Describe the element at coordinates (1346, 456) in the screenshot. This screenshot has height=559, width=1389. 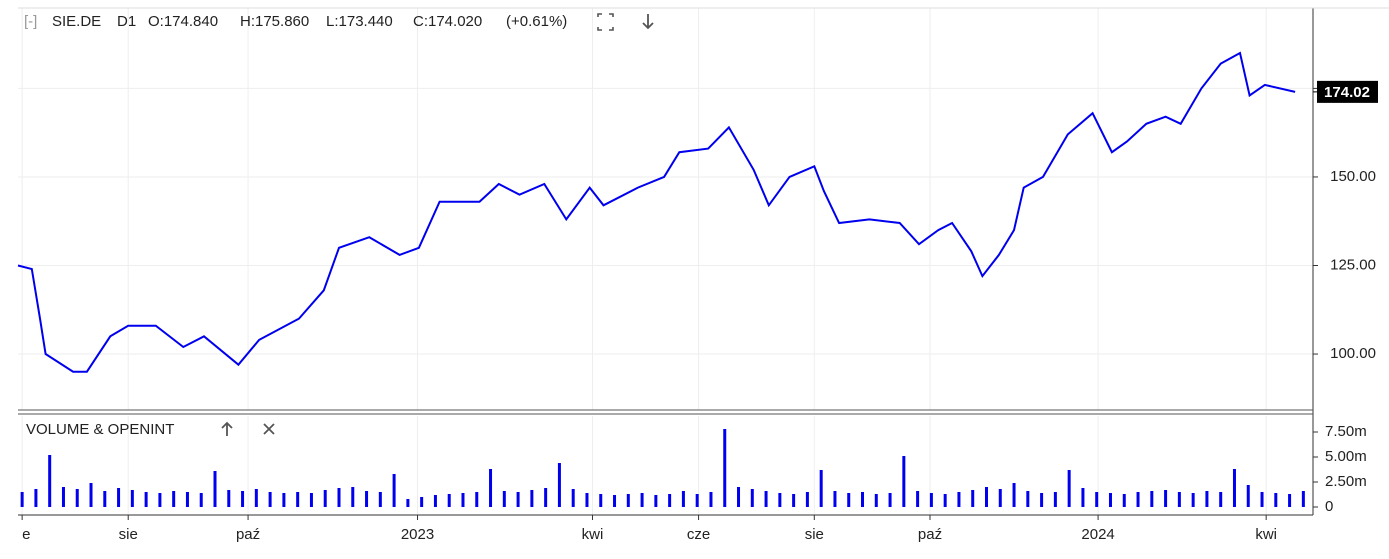
I see `y-tick-label: 5.00m` at that location.